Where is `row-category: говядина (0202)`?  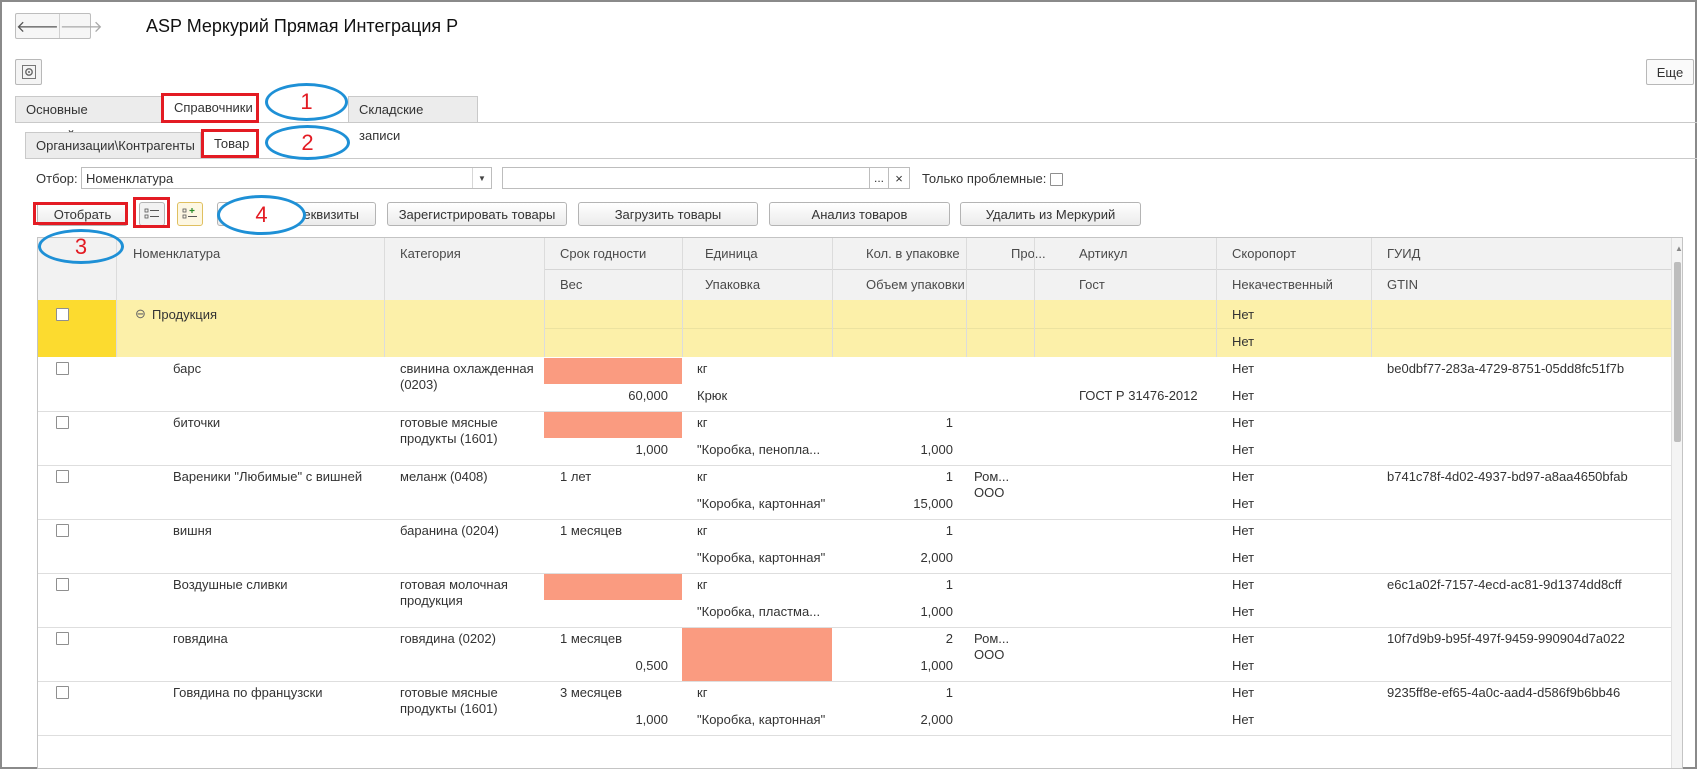
row-category: говядина (0202) is located at coordinates (448, 638).